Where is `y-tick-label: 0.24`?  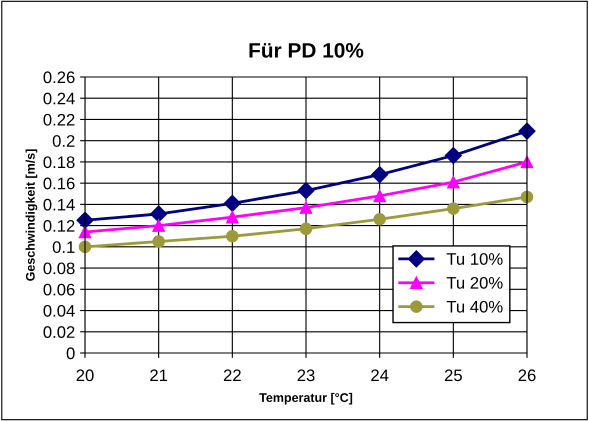
y-tick-label: 0.24 is located at coordinates (59, 98).